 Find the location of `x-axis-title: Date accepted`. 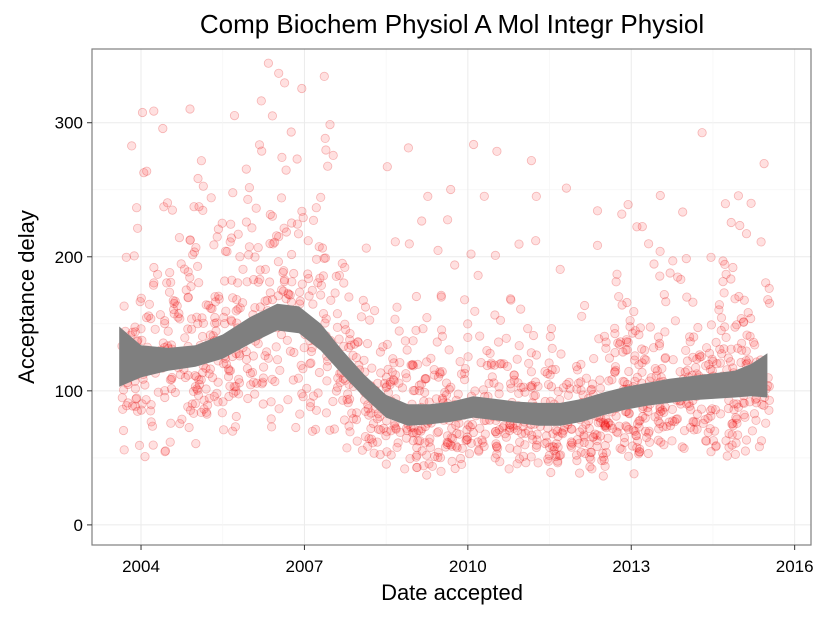

x-axis-title: Date accepted is located at coordinates (452, 592).